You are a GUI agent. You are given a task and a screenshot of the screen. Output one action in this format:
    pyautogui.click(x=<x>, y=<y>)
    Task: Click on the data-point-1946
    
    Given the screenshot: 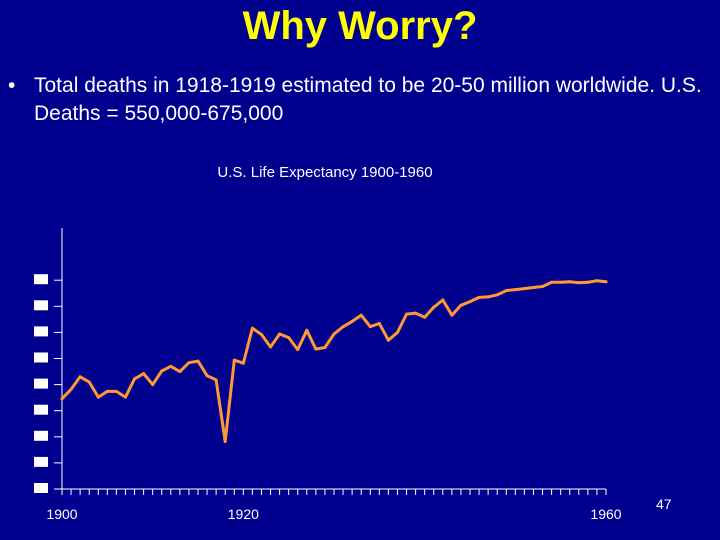 What is the action you would take?
    pyautogui.click(x=479, y=297)
    